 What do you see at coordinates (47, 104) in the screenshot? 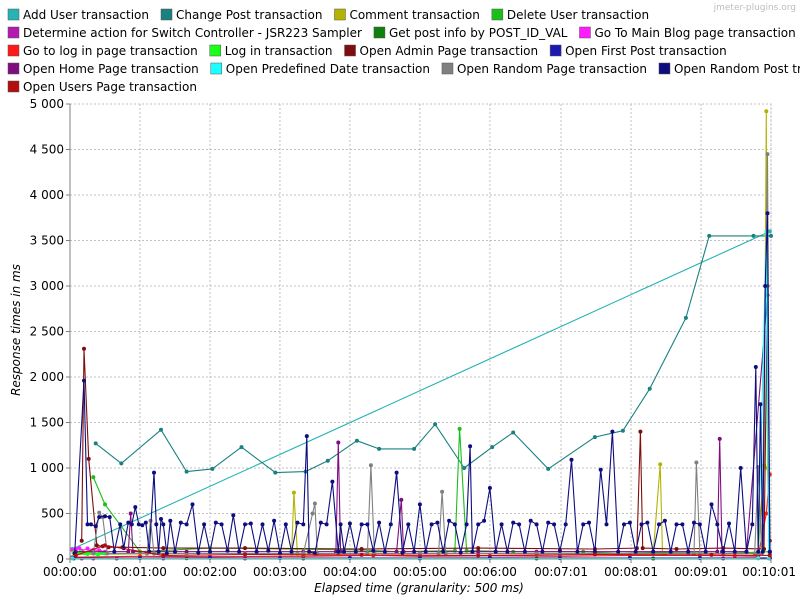
I see `y-tick-label: 5 000` at bounding box center [47, 104].